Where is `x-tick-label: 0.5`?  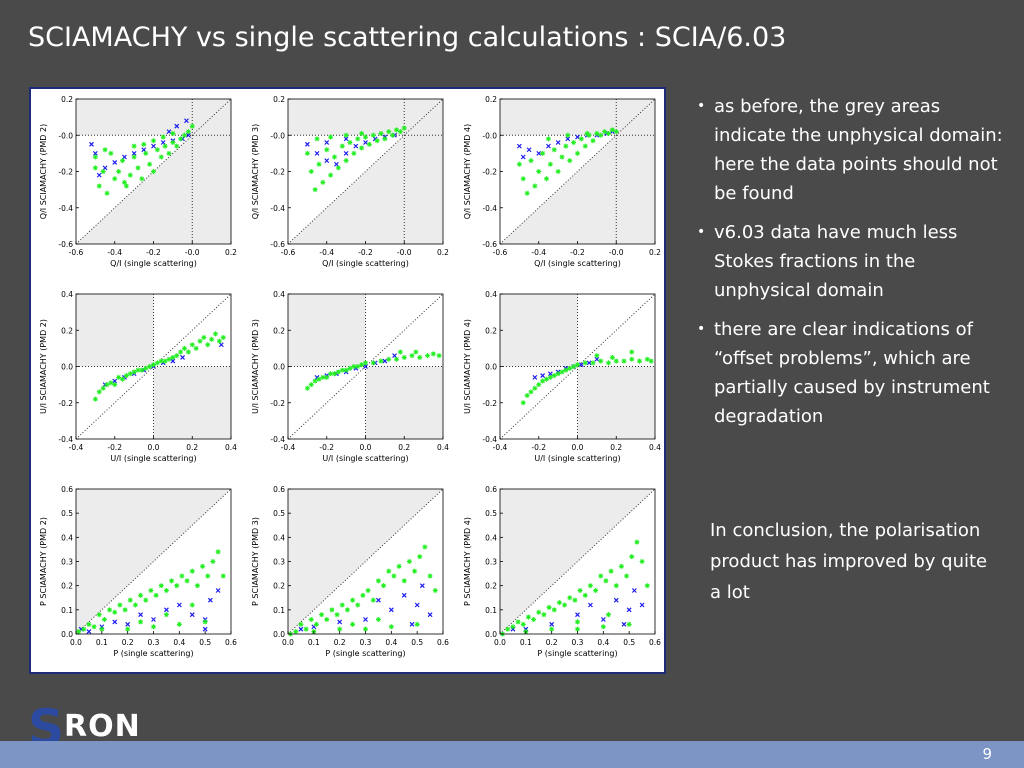
x-tick-label: 0.5 is located at coordinates (629, 642).